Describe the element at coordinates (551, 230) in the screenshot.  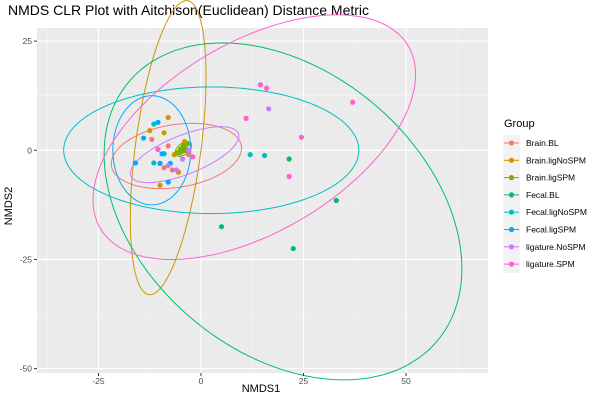
I see `legend-label: Fecal.ligSPM` at that location.